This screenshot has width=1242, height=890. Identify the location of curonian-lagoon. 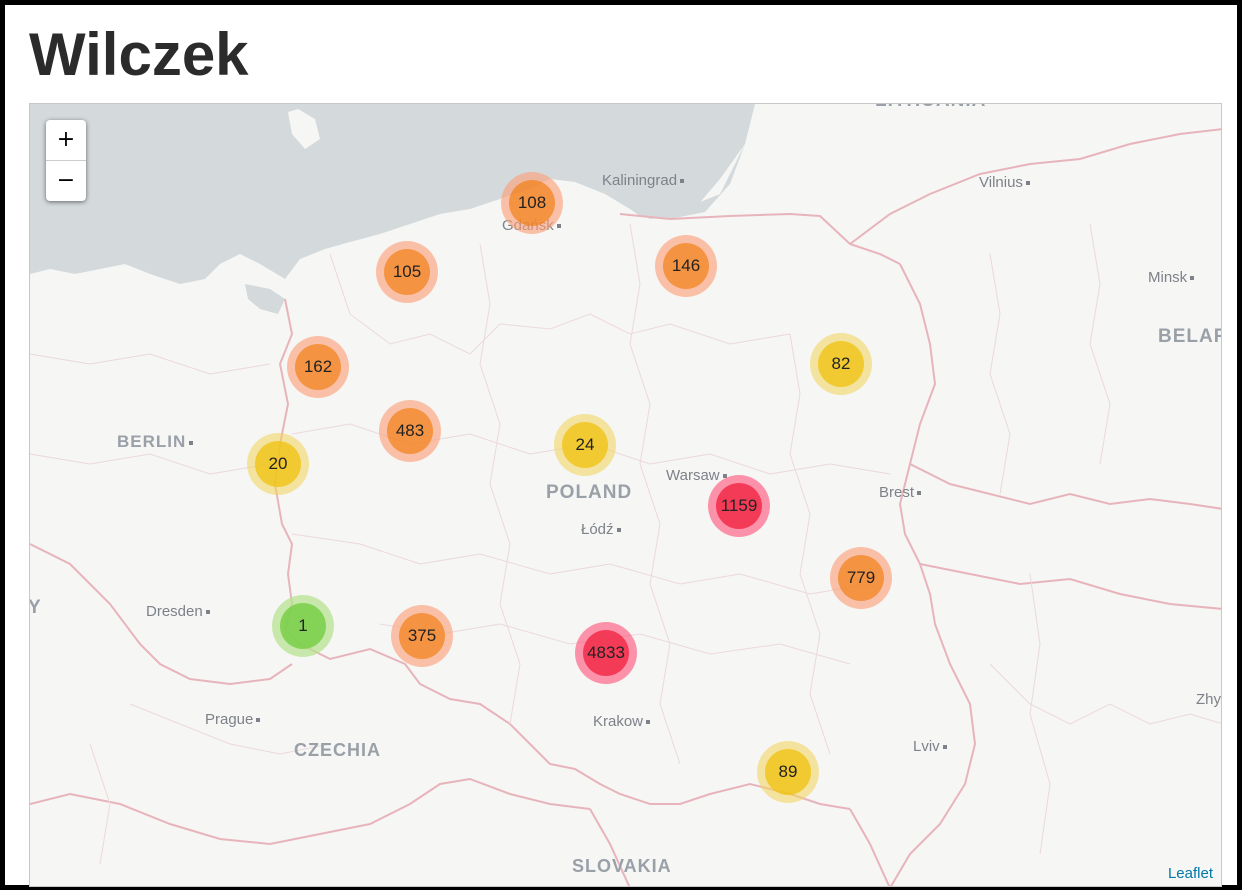
(687, 181).